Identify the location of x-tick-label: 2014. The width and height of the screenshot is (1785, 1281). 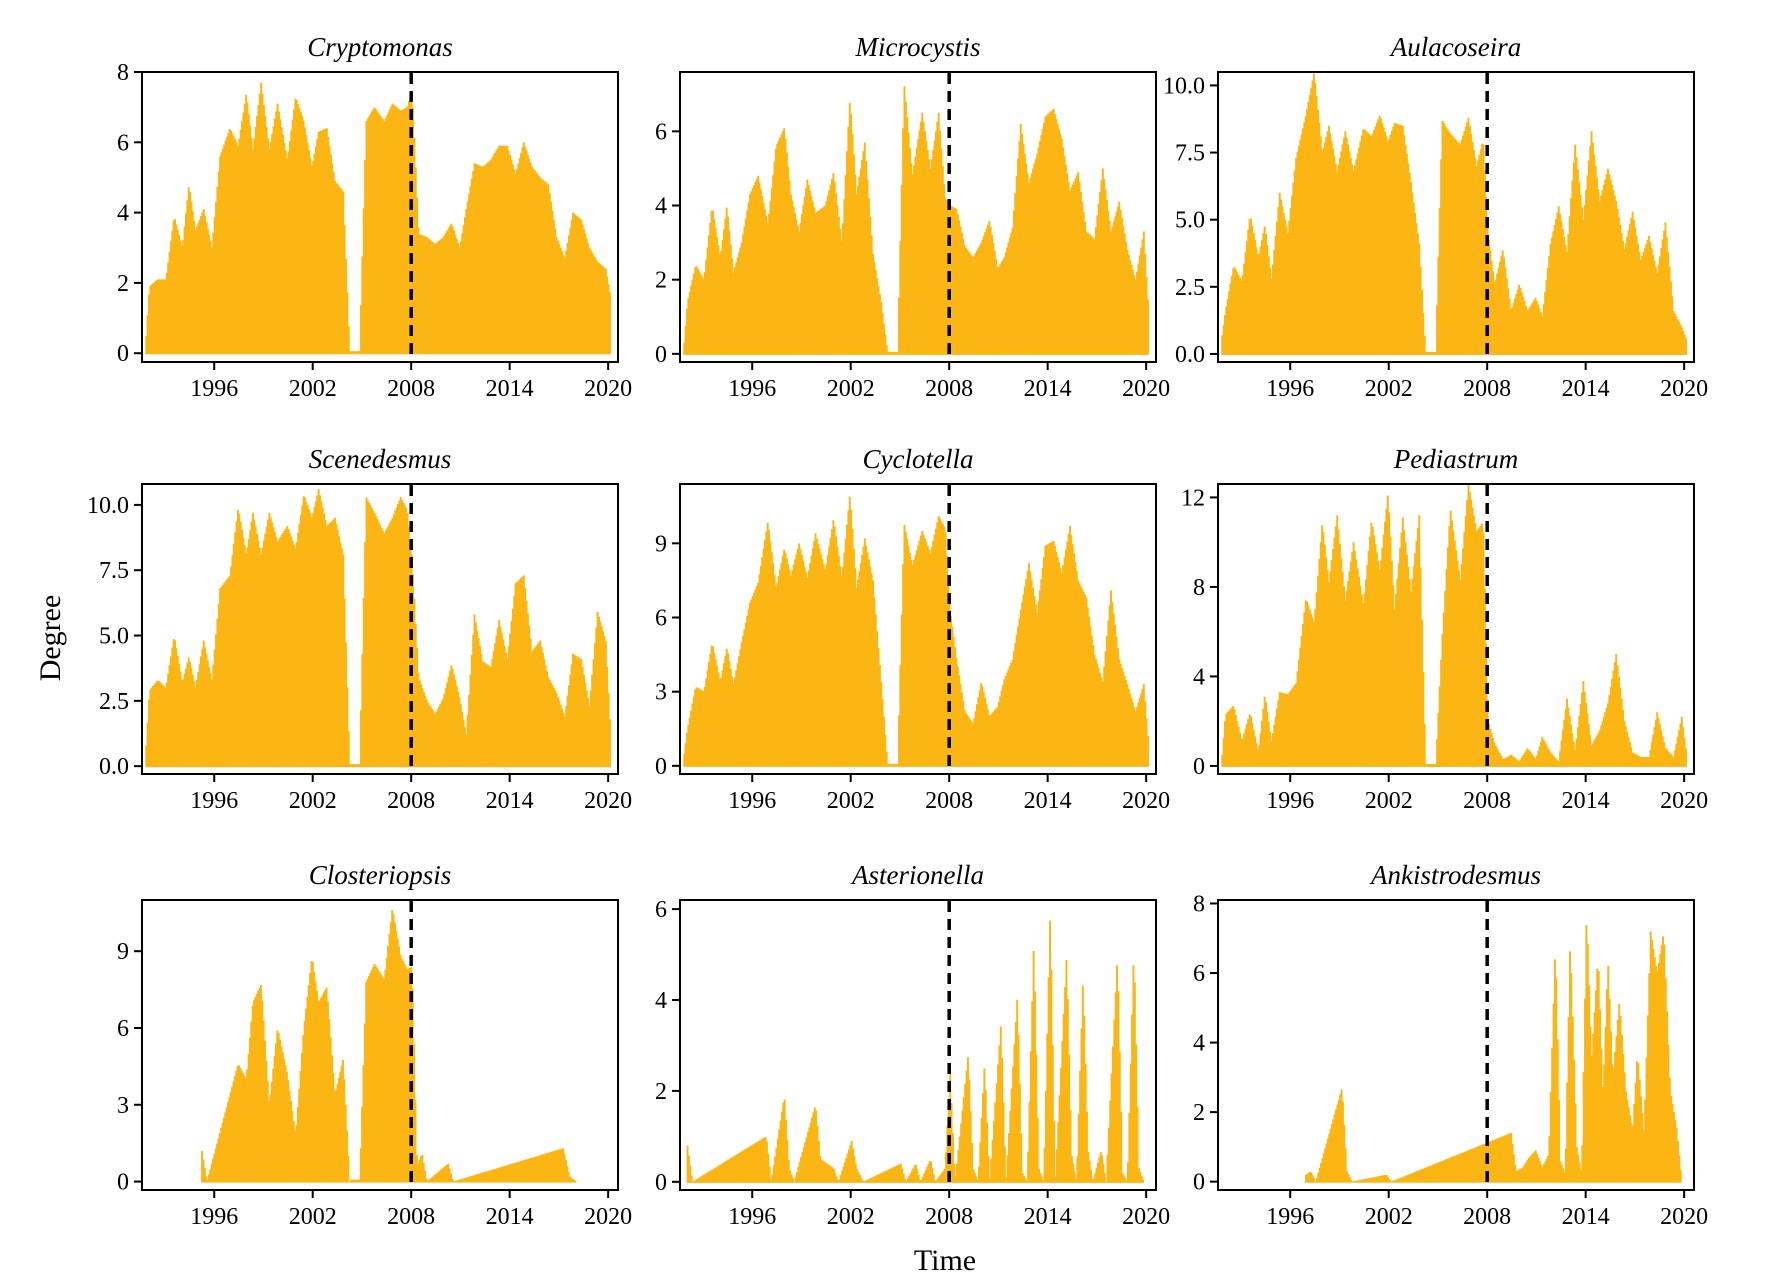
(1048, 389).